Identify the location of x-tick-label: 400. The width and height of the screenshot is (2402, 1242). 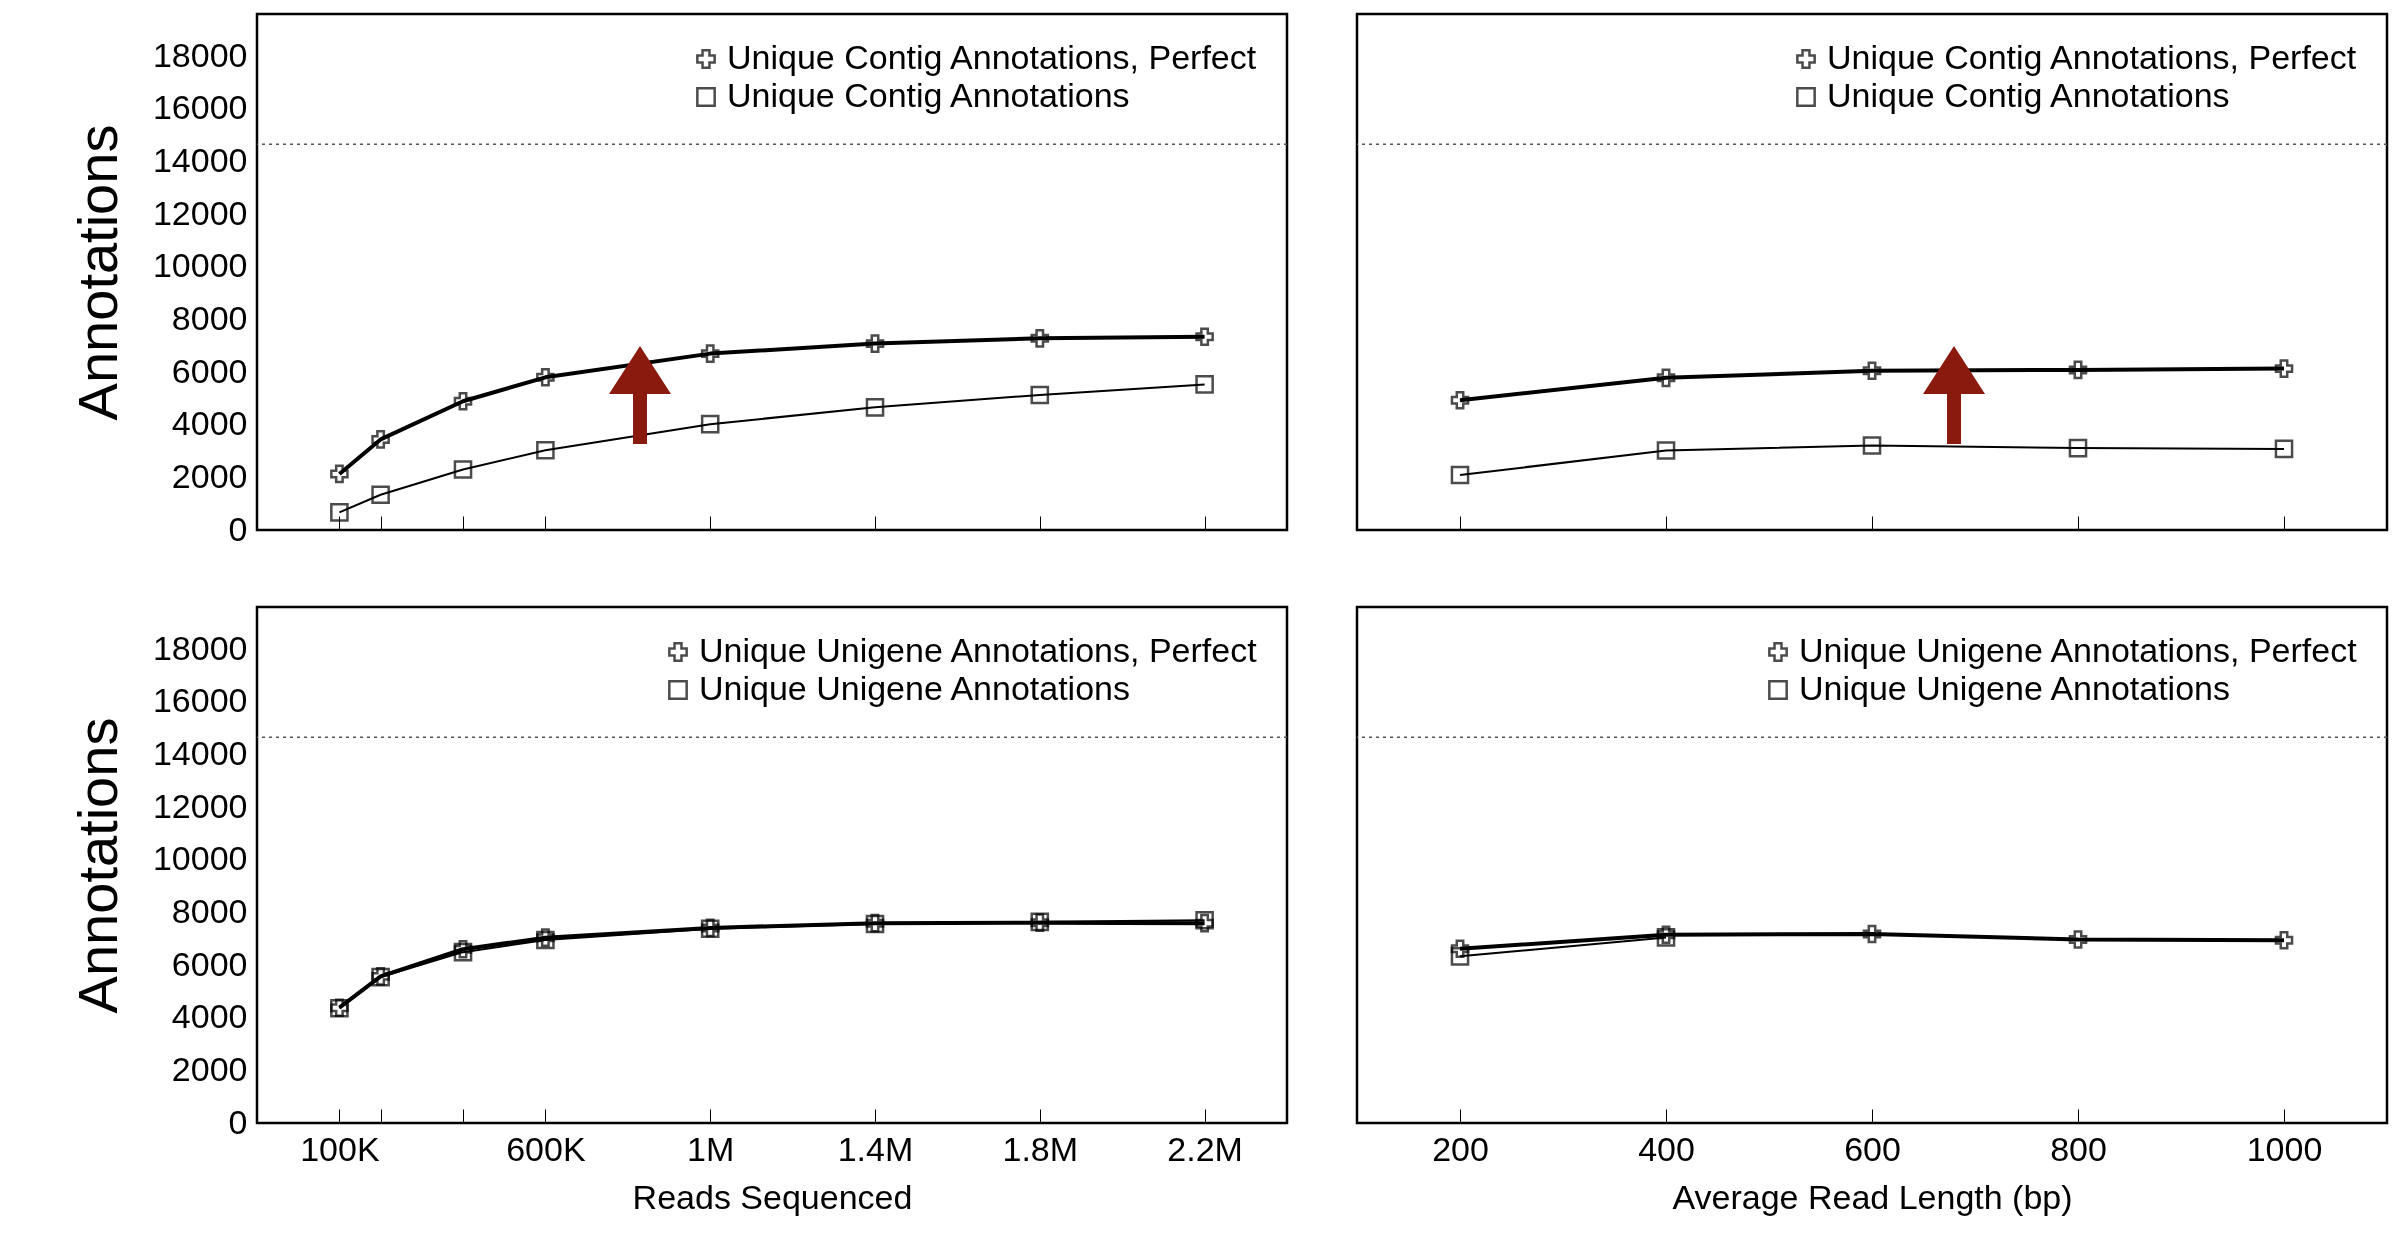
(1666, 1148).